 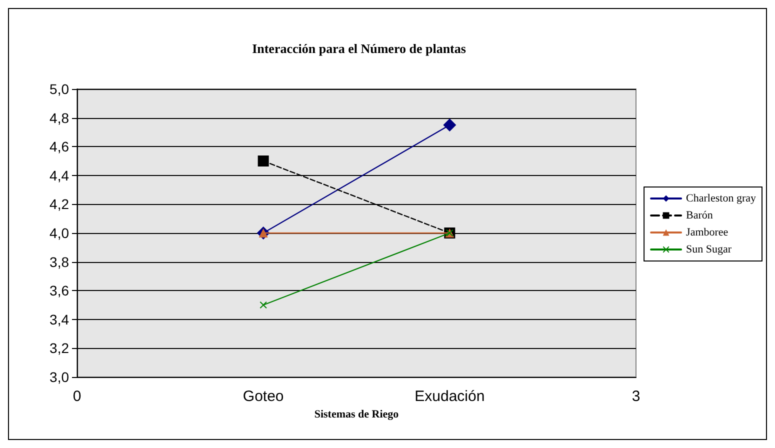 I want to click on y-tick-label: 5,0, so click(x=60, y=89).